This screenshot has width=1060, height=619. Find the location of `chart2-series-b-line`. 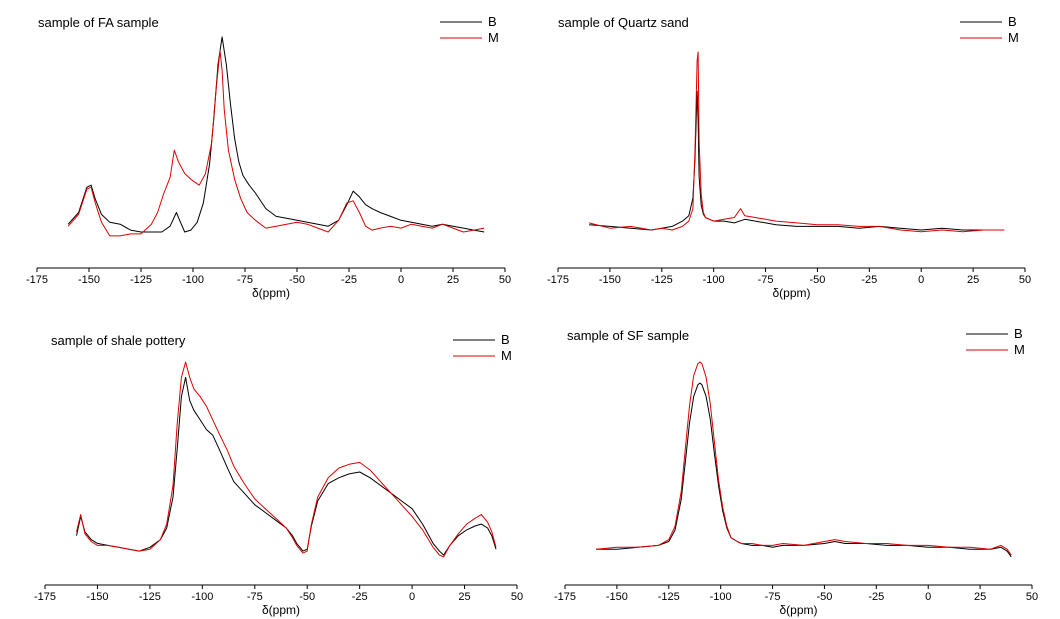

chart2-series-b-line is located at coordinates (797, 160).